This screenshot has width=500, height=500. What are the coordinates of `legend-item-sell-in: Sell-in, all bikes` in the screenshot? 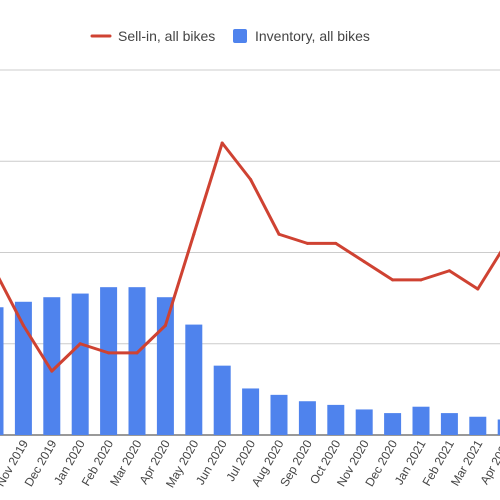 It's located at (152, 36).